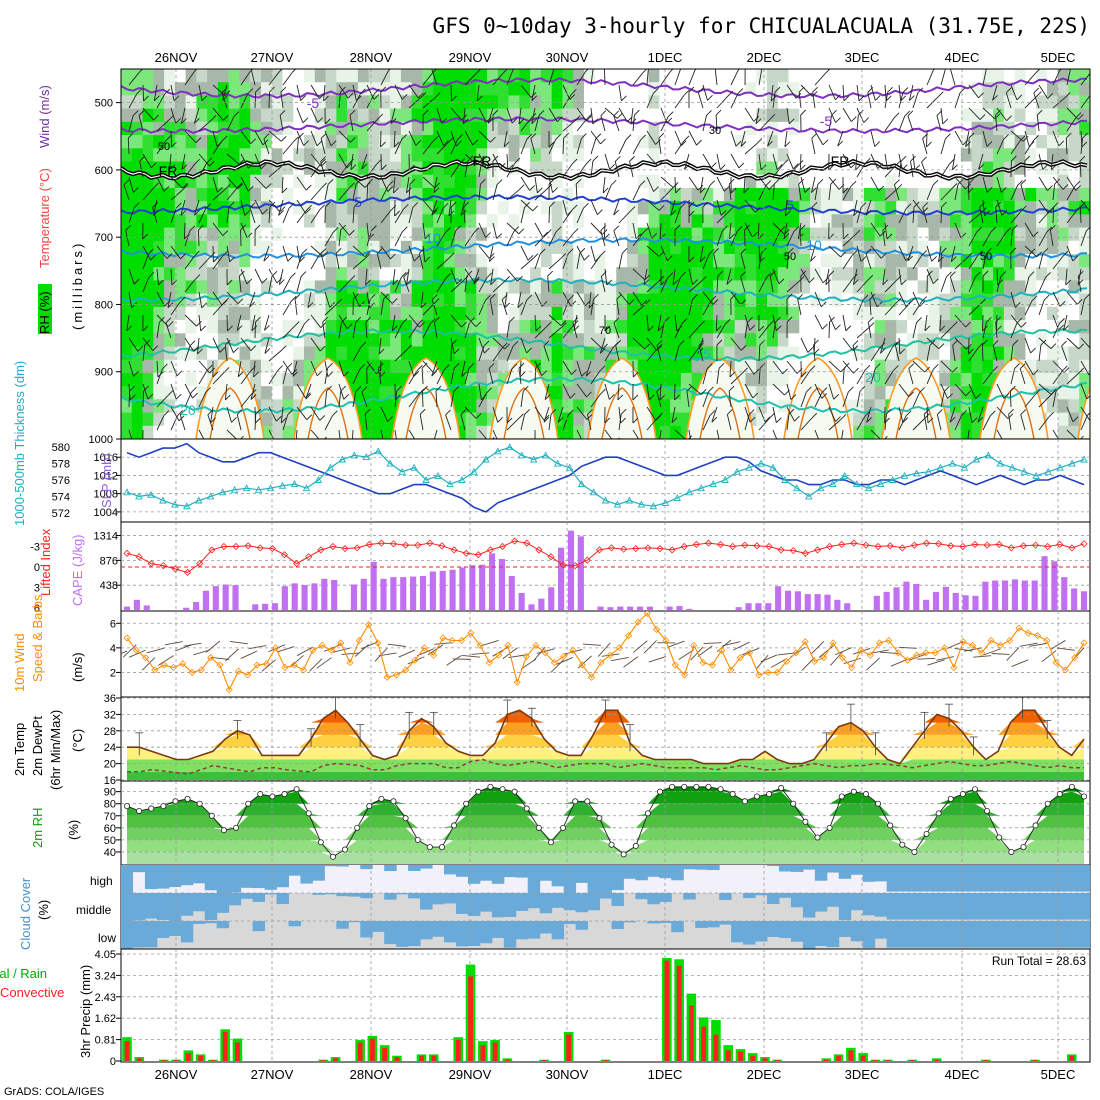  What do you see at coordinates (604, 170) in the screenshot?
I see `freezing-level-inner` at bounding box center [604, 170].